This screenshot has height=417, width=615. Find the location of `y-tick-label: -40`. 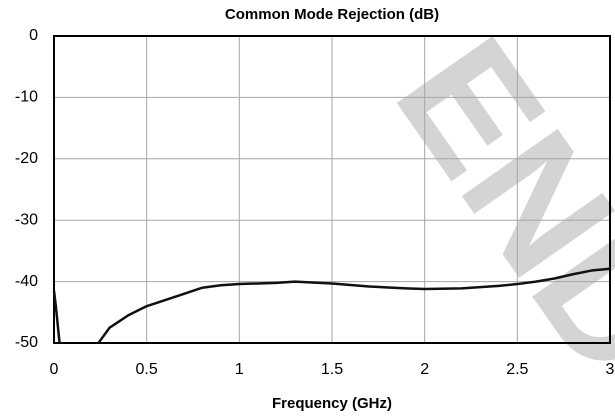

y-tick-label: -40 is located at coordinates (26, 281).